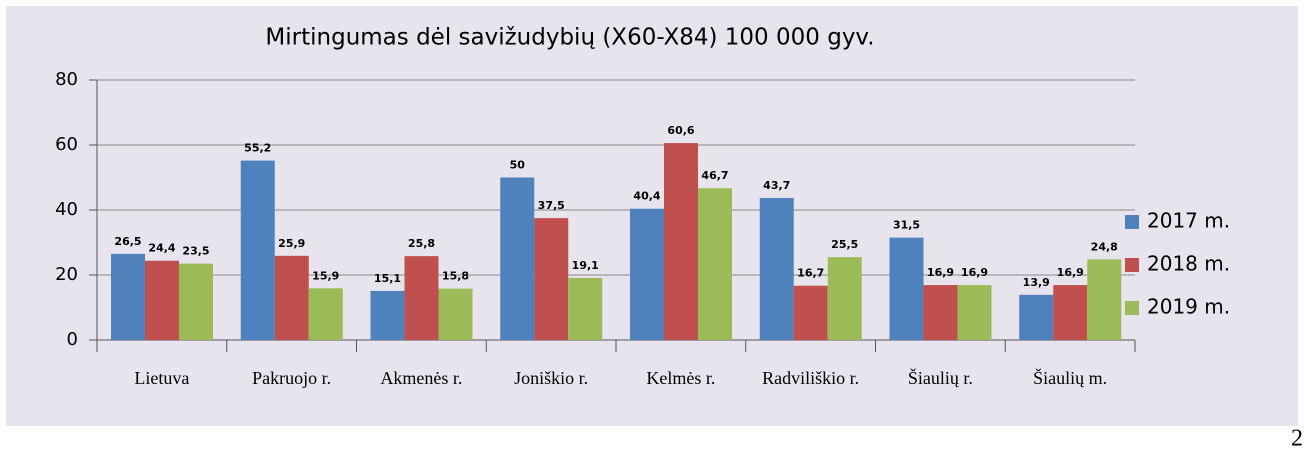 The height and width of the screenshot is (453, 1304). What do you see at coordinates (776, 185) in the screenshot?
I see `value-label: 43,7` at bounding box center [776, 185].